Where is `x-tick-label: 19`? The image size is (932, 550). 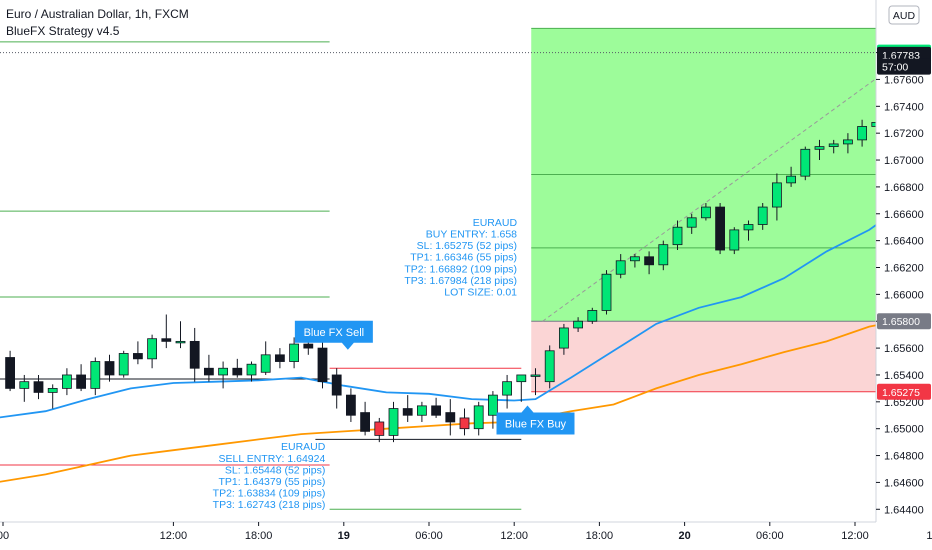
x-tick-label: 19 is located at coordinates (344, 536).